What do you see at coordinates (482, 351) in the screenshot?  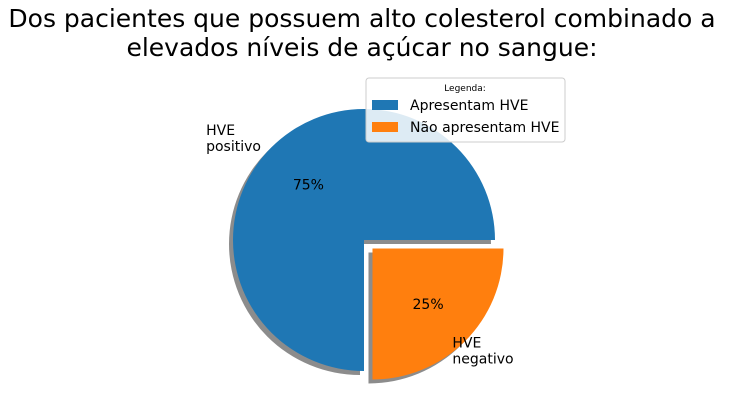 I see `slice-label-hve-negativo: HVE negativo` at bounding box center [482, 351].